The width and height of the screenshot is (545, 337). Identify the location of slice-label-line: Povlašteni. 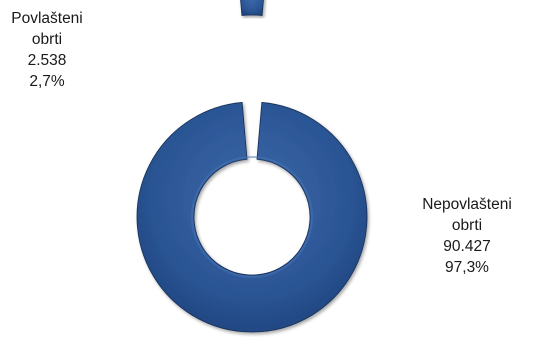
(47, 18).